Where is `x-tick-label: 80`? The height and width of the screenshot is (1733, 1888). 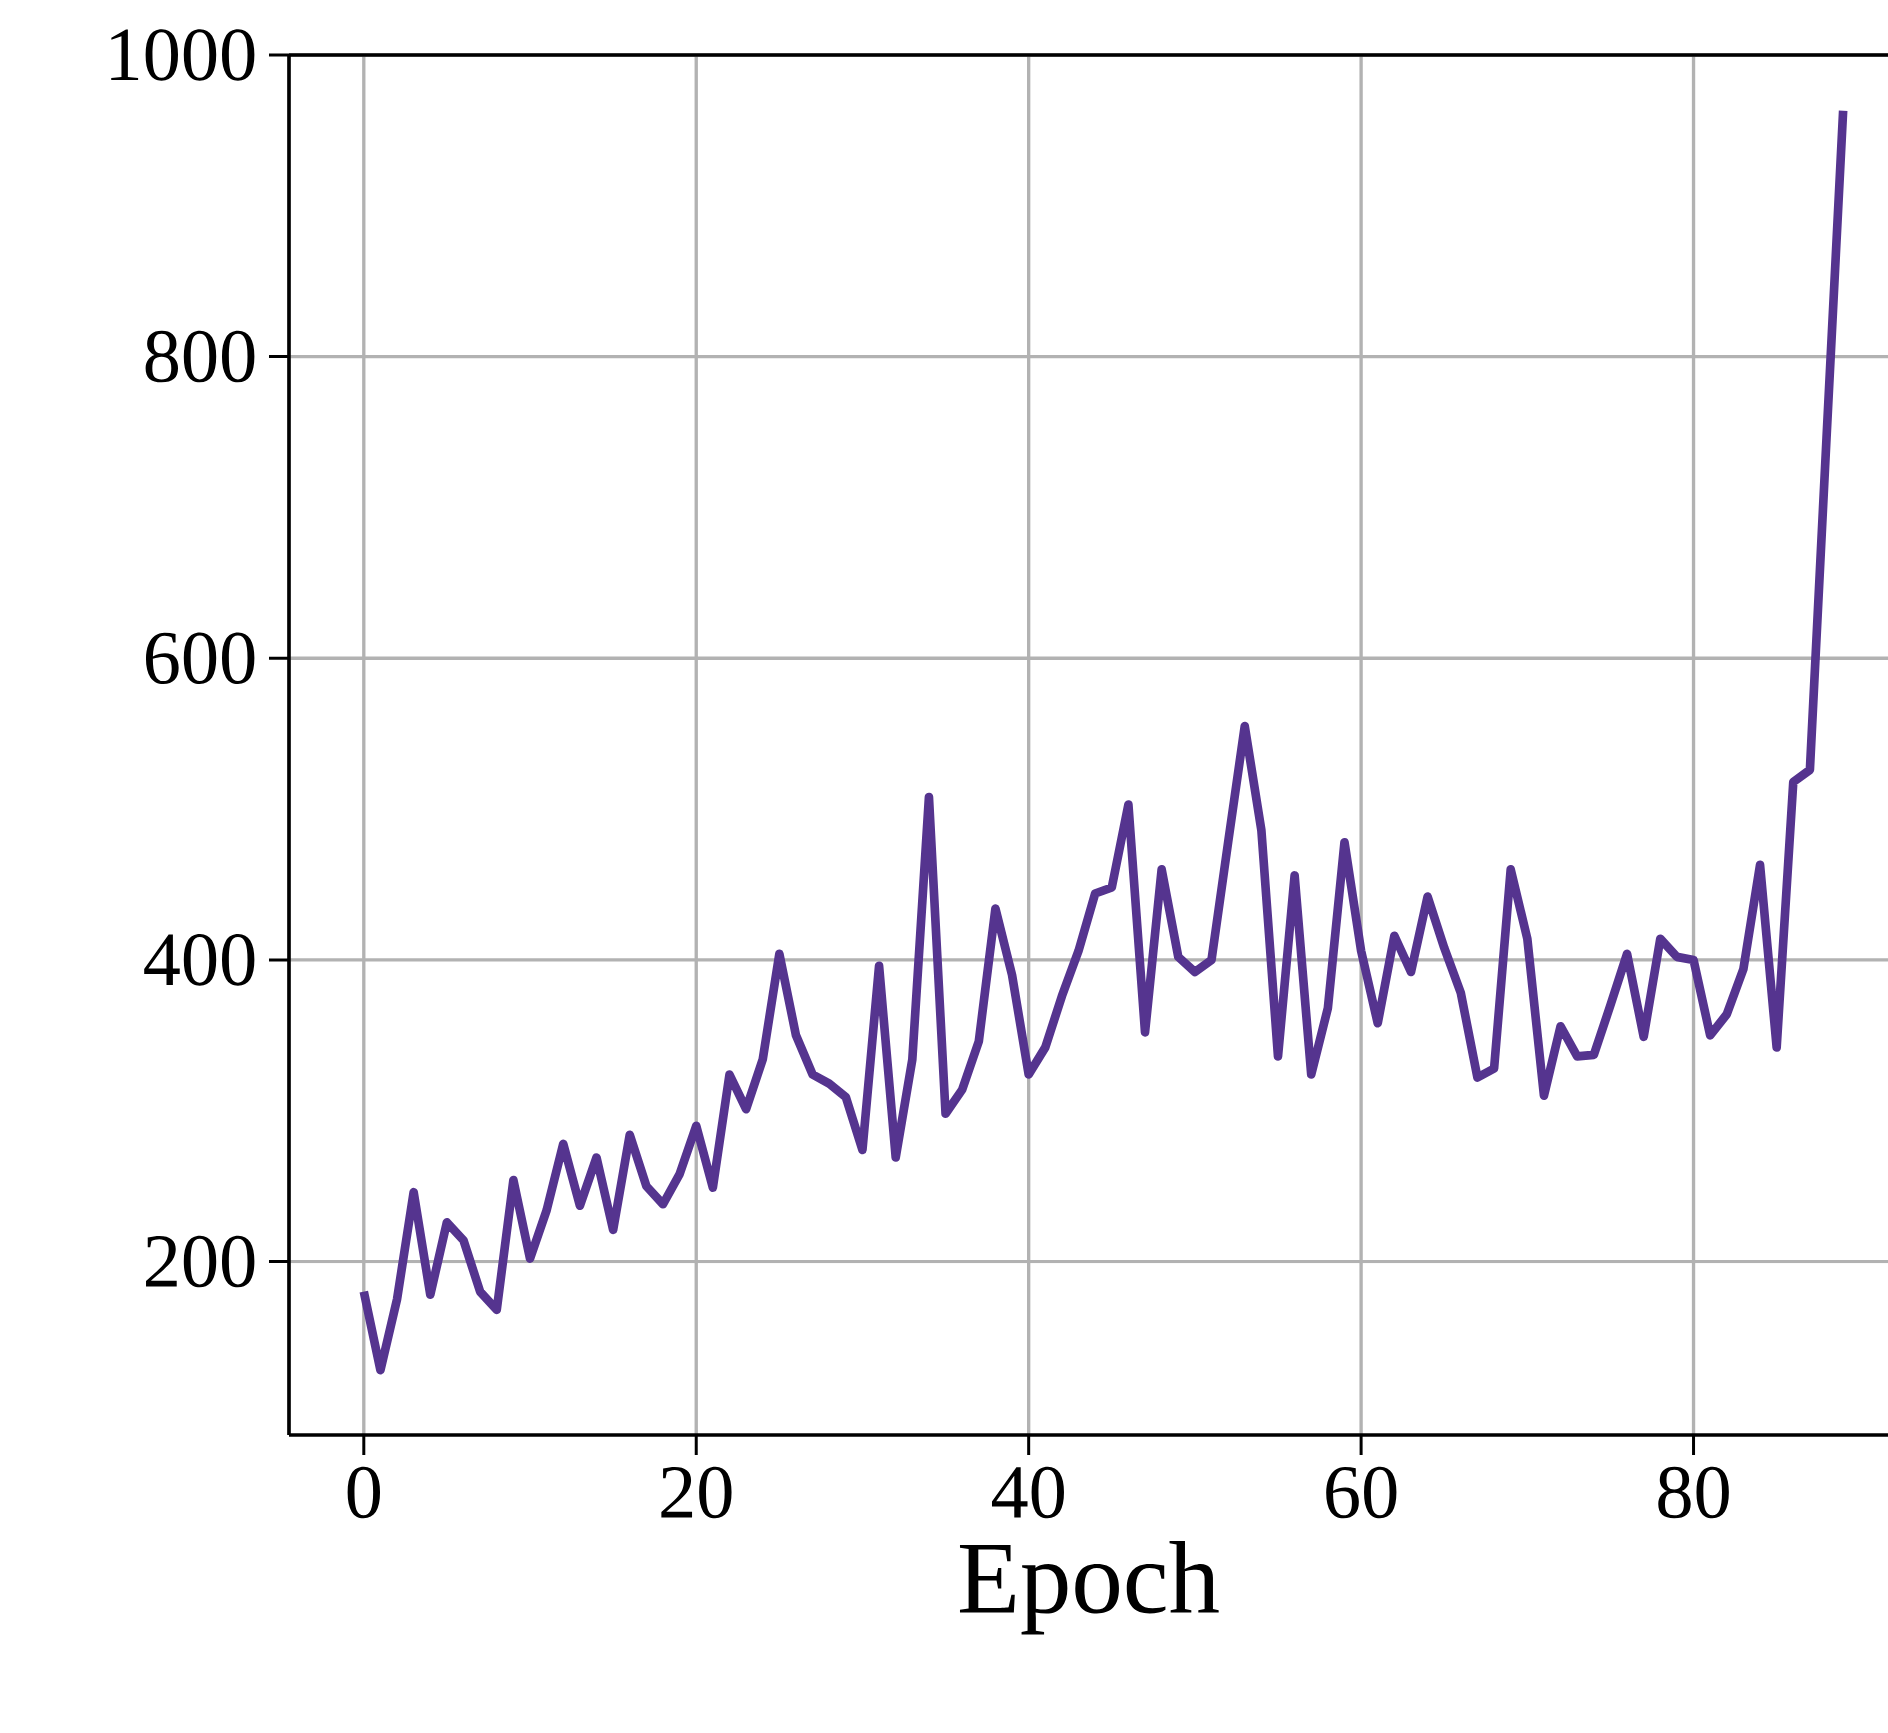 x-tick-label: 80 is located at coordinates (1693, 1492).